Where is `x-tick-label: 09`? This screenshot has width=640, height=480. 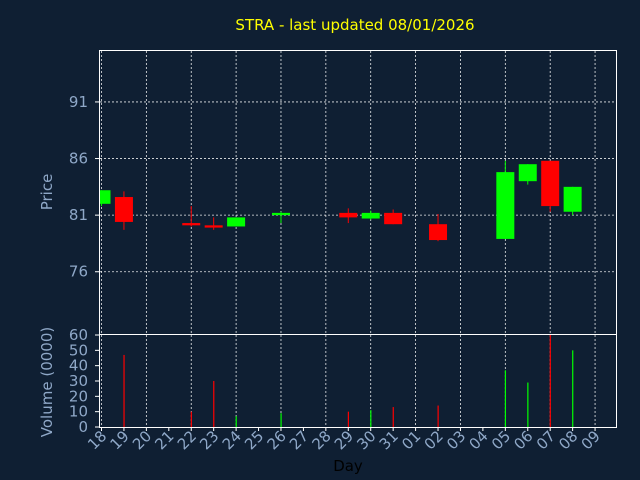 x-tick-label: 09 is located at coordinates (591, 440).